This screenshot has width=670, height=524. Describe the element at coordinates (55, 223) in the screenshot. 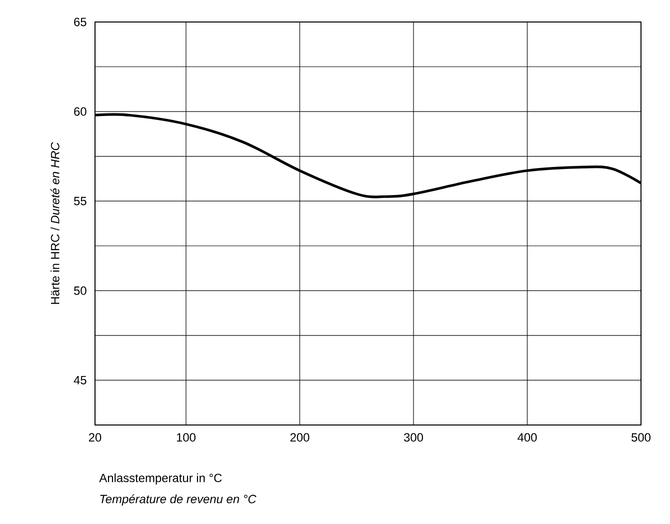

I see `y-axis-title: Härte in HRC / Dureté en HRC` at that location.